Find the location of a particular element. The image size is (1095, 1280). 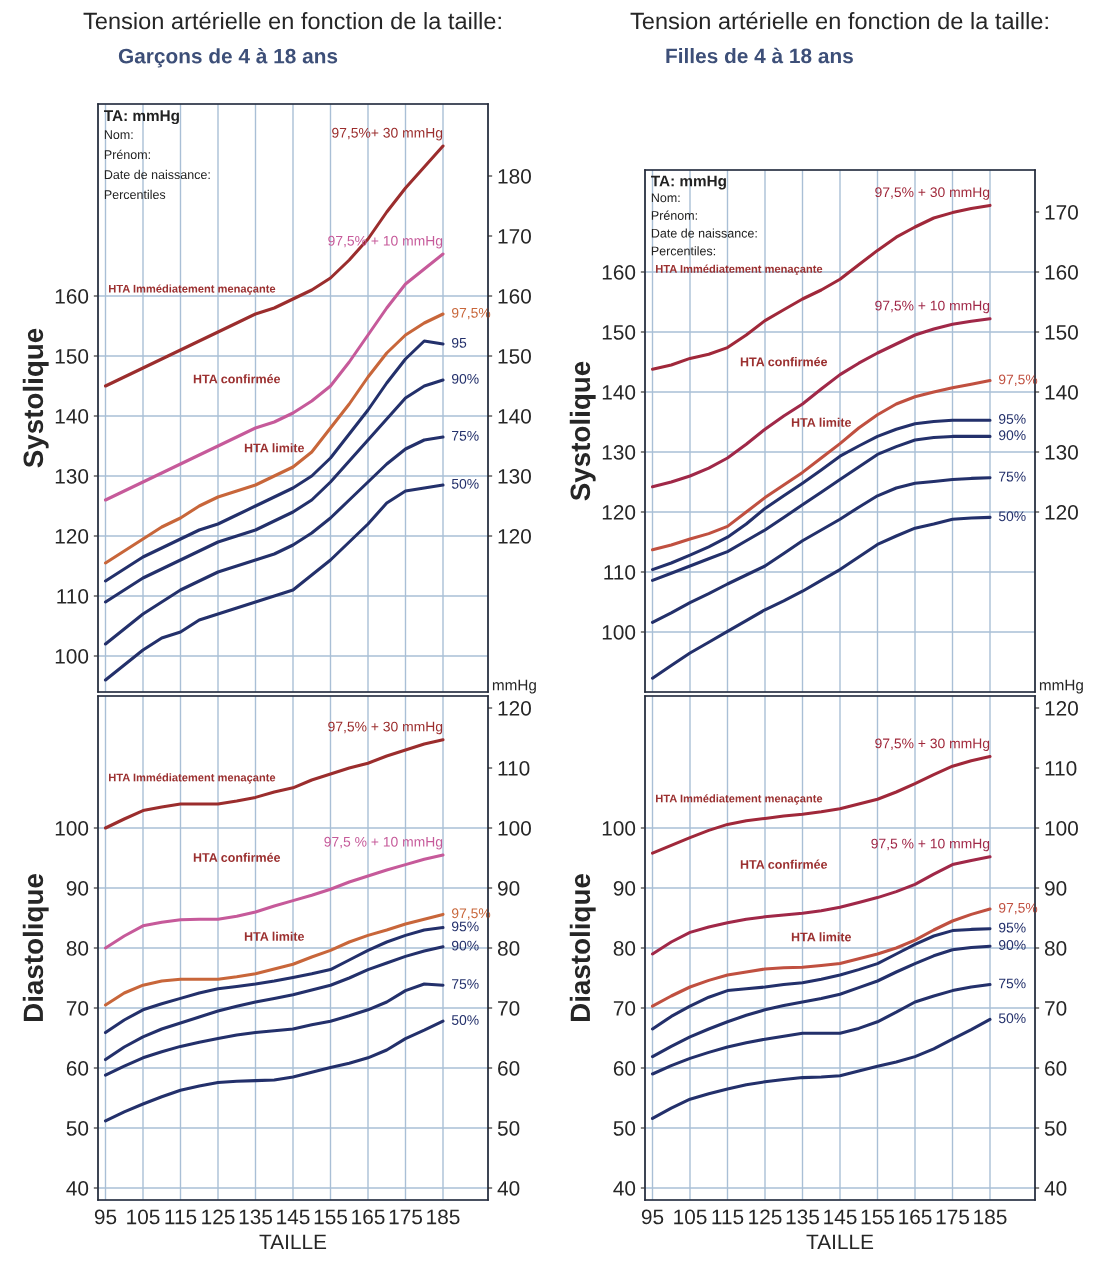

y-tick-label: 60 is located at coordinates (77, 1068).